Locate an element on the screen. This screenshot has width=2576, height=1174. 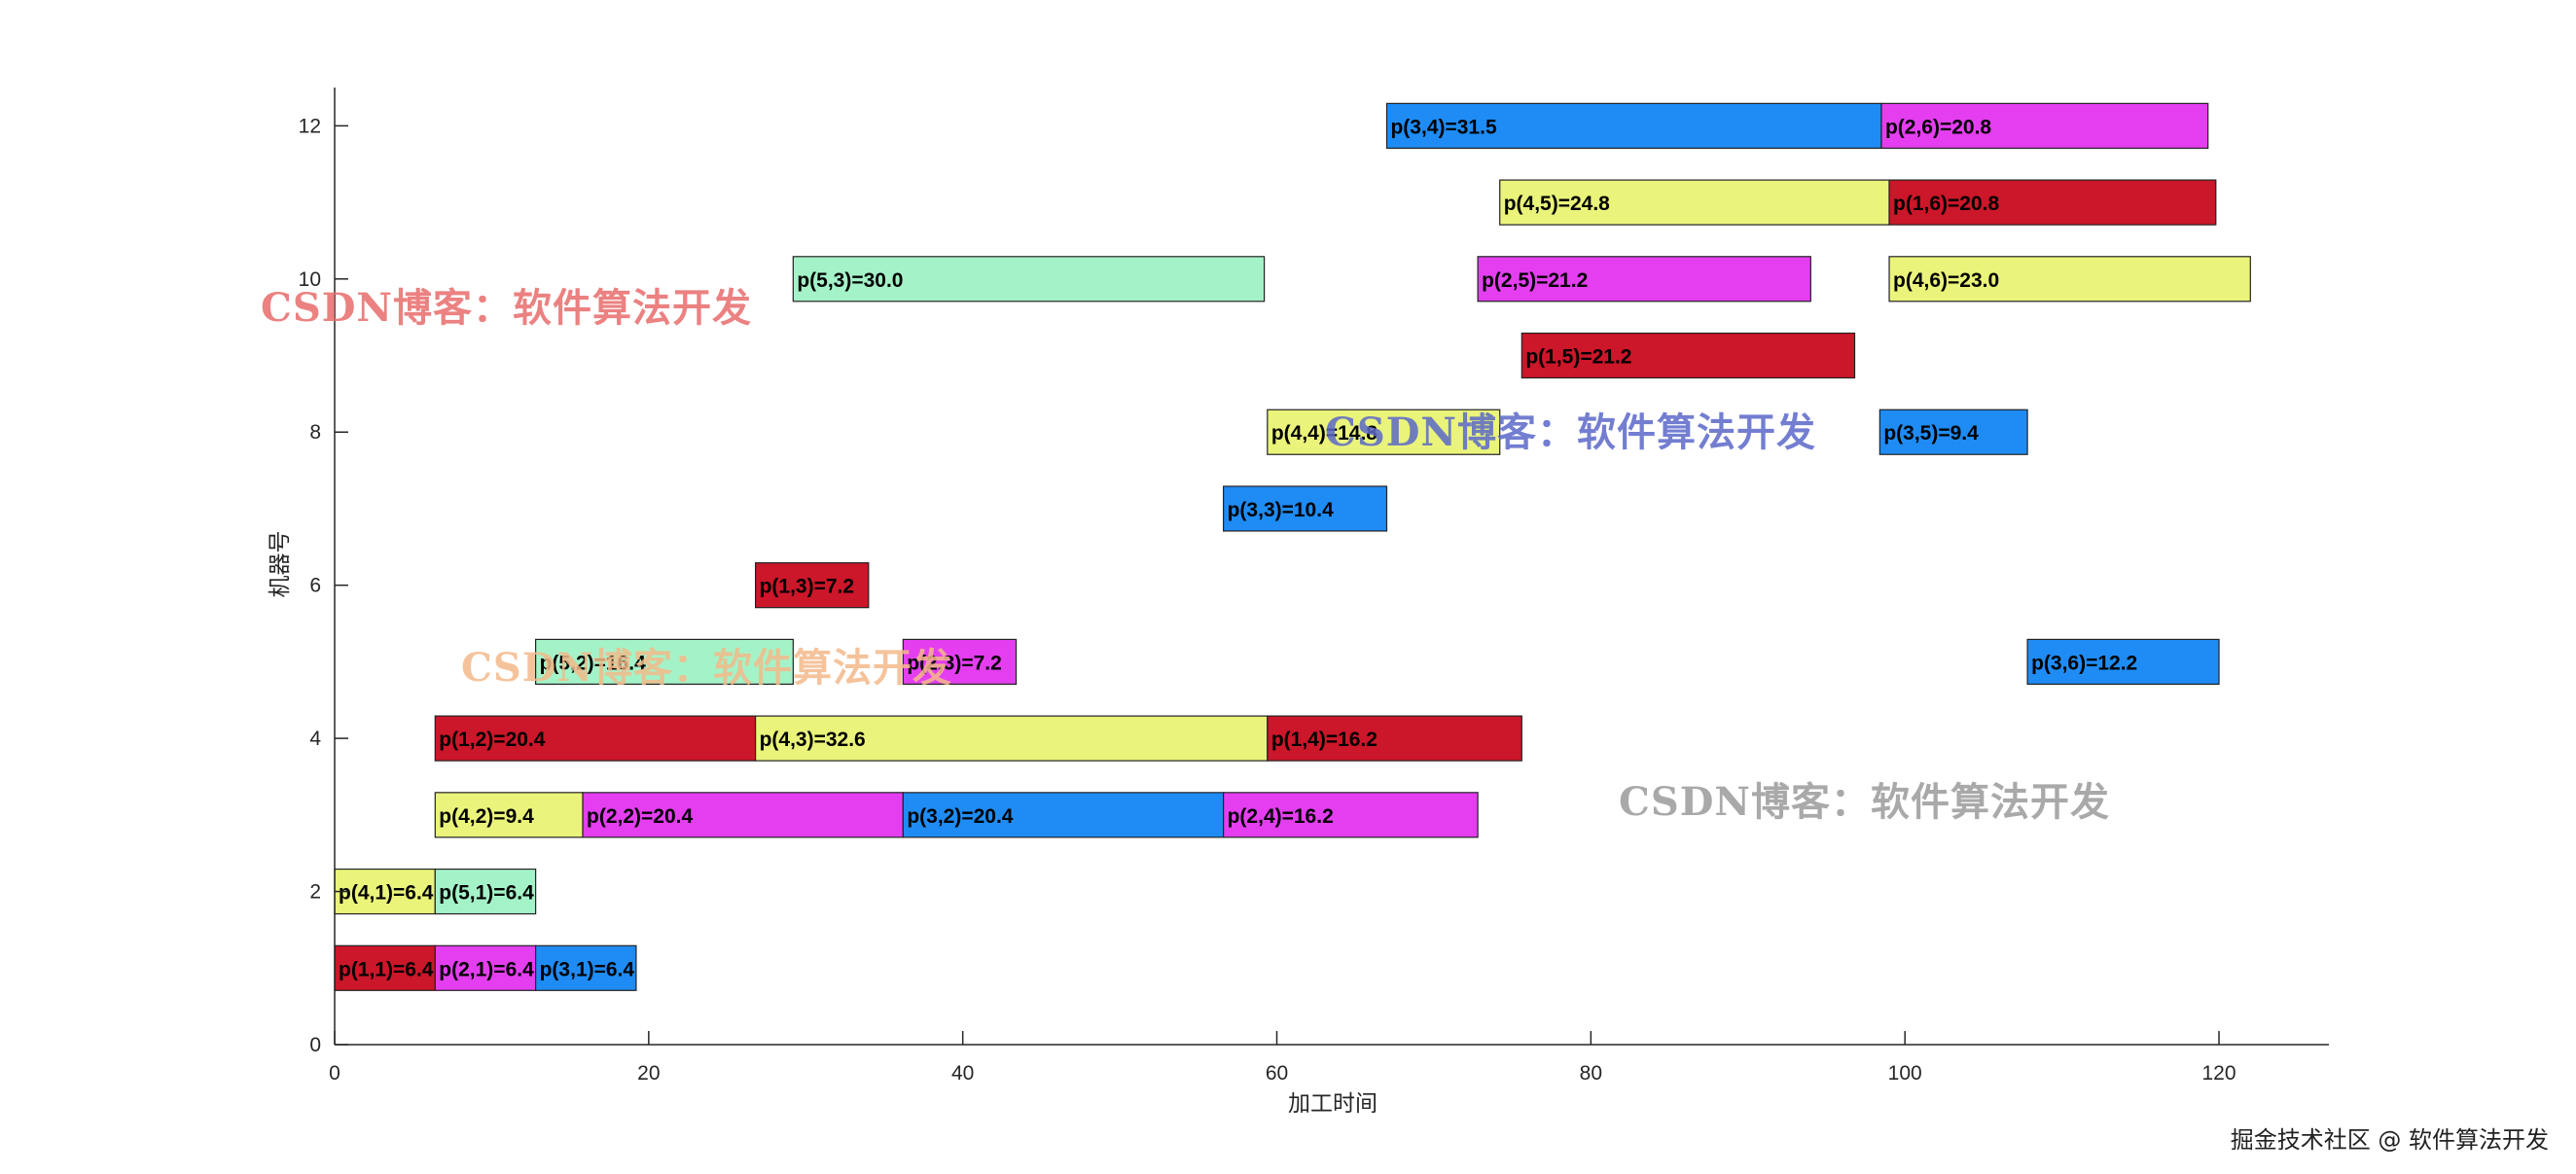
task-bar-group: p(4,3)=32.6 is located at coordinates (1011, 738).